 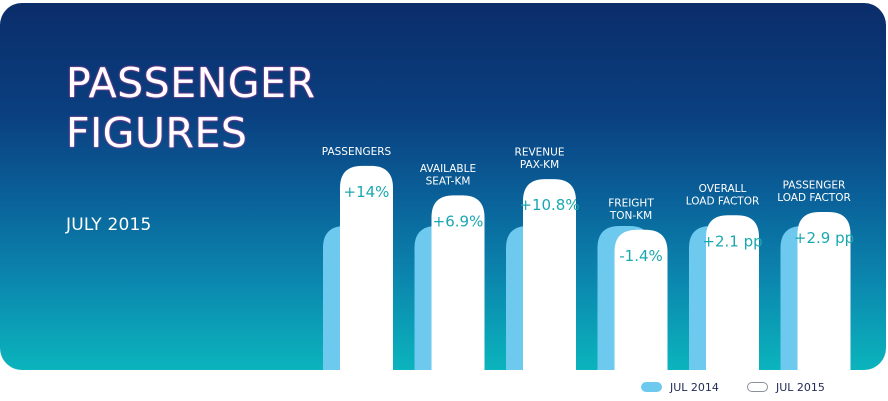 What do you see at coordinates (732, 292) in the screenshot?
I see `bar-jul-2015-overall-load-factor` at bounding box center [732, 292].